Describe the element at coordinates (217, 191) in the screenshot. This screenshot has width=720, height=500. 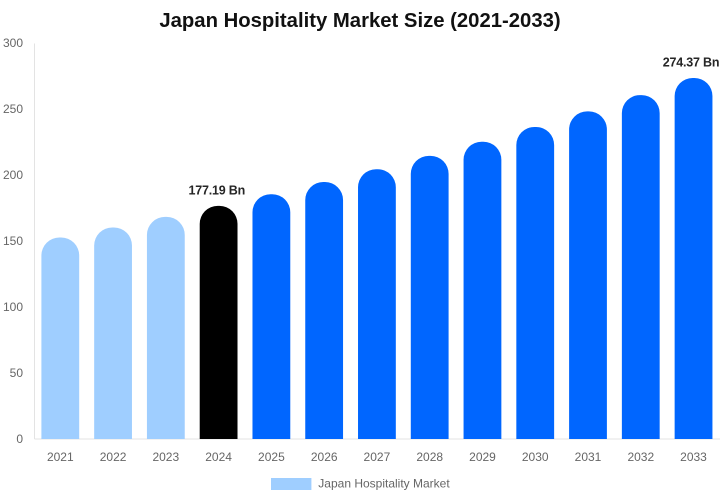
I see `svg-text: 177.19 Bn` at that location.